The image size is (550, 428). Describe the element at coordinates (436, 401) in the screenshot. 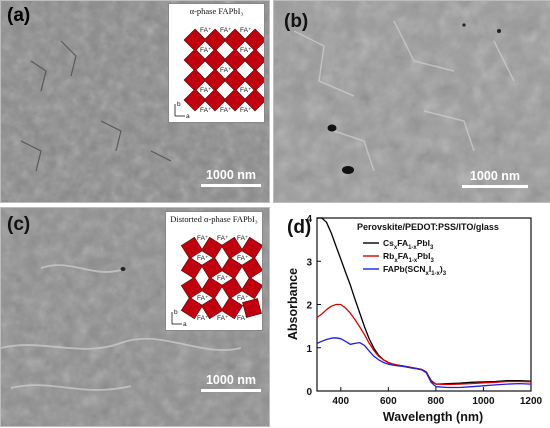

I see `x-tick-label-2: 800` at that location.